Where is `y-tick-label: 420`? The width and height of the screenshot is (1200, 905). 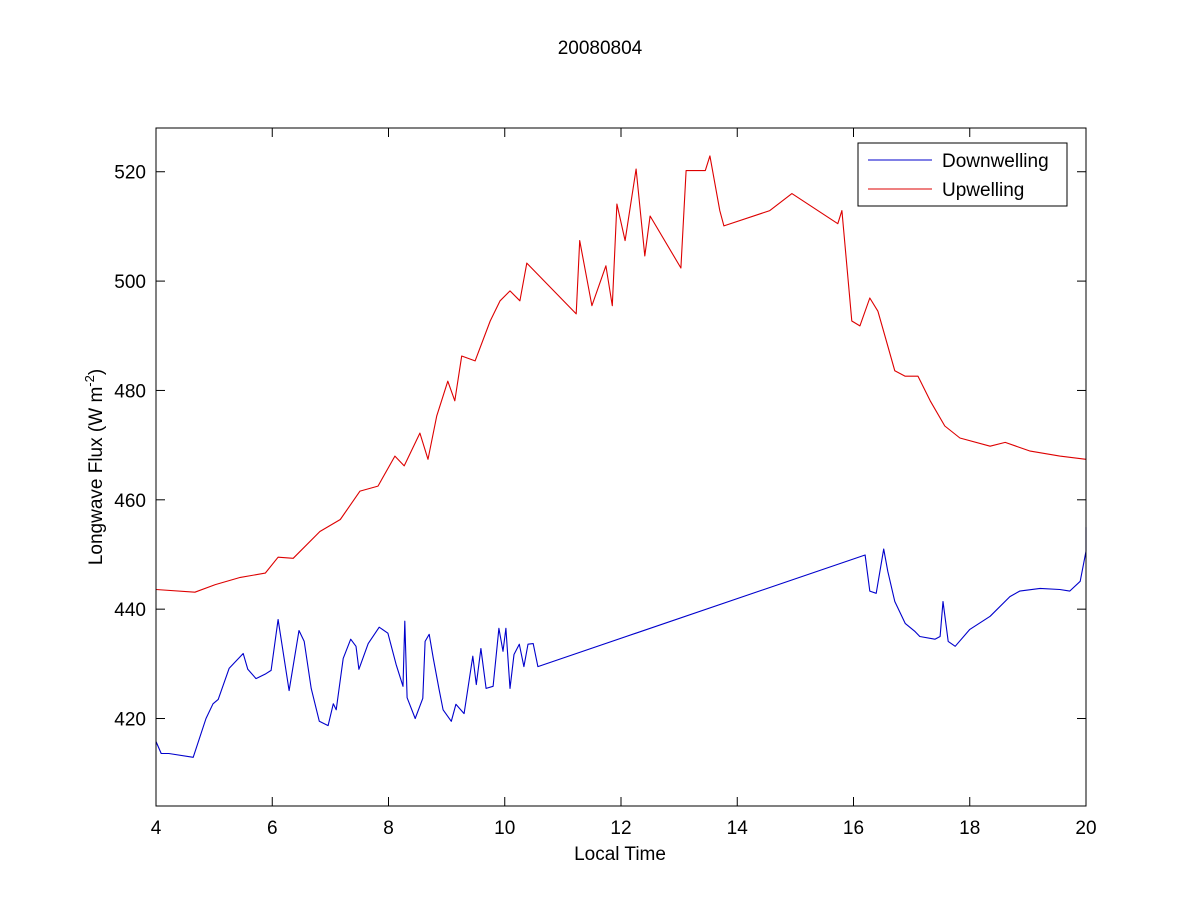
y-tick-label: 420 is located at coordinates (130, 720).